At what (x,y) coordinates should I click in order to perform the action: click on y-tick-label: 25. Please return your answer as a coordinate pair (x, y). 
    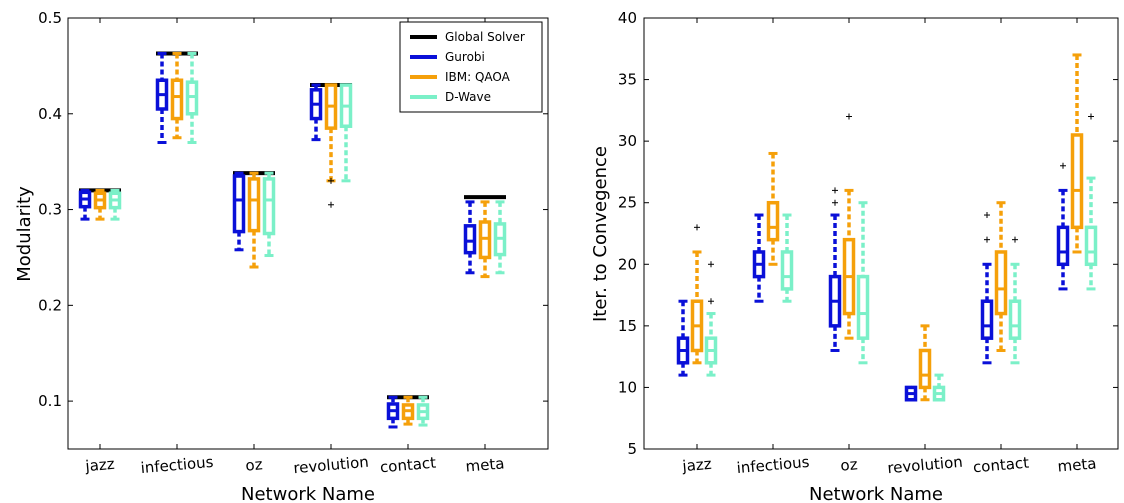
    Looking at the image, I should click on (627, 203).